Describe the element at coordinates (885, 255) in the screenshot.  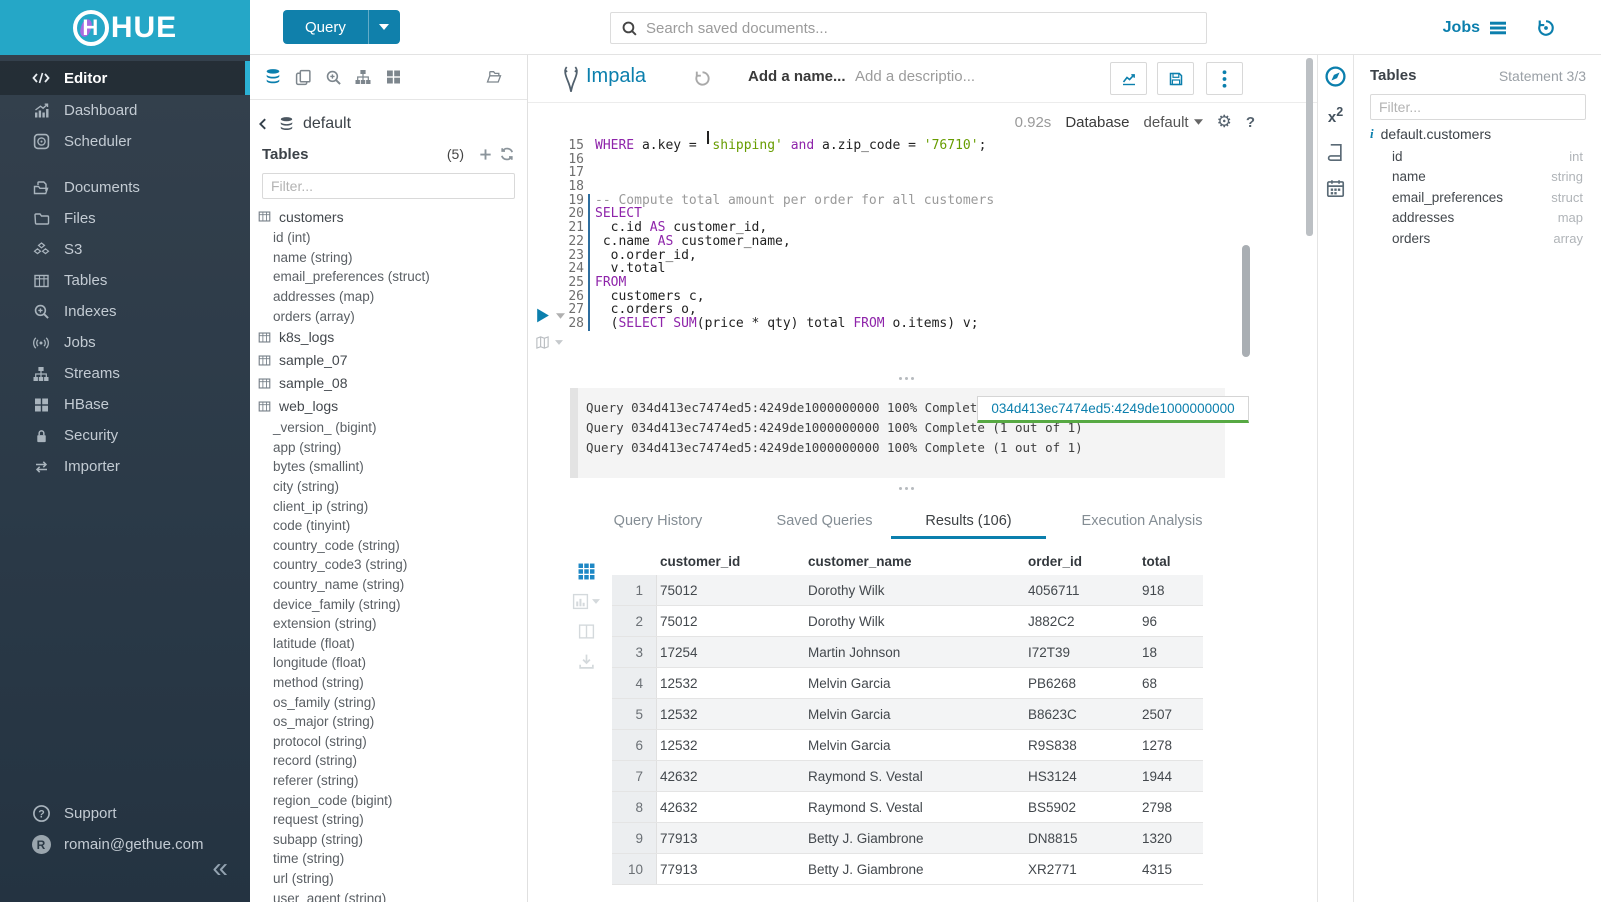
I see `code-line: 23 o.order_id,` at that location.